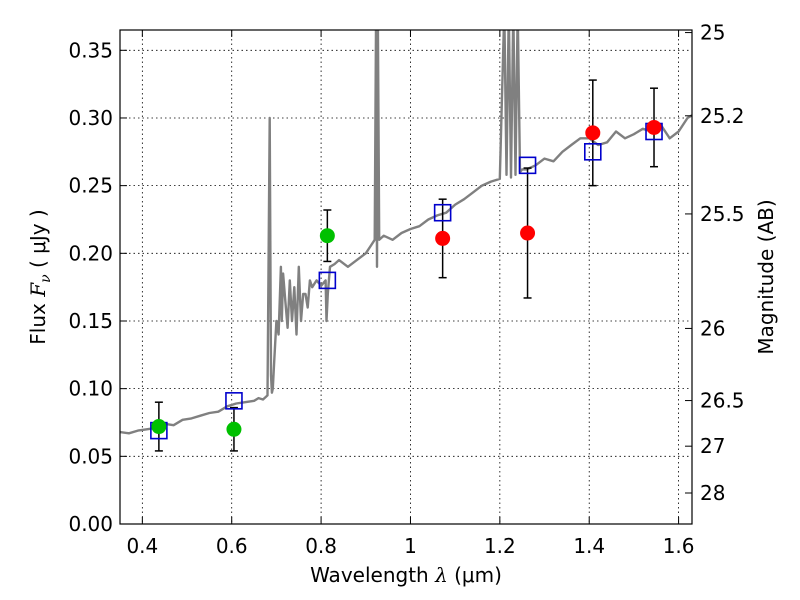 The image size is (800, 600). I want to click on y2-axis-label: Magnitude (AB), so click(766, 276).